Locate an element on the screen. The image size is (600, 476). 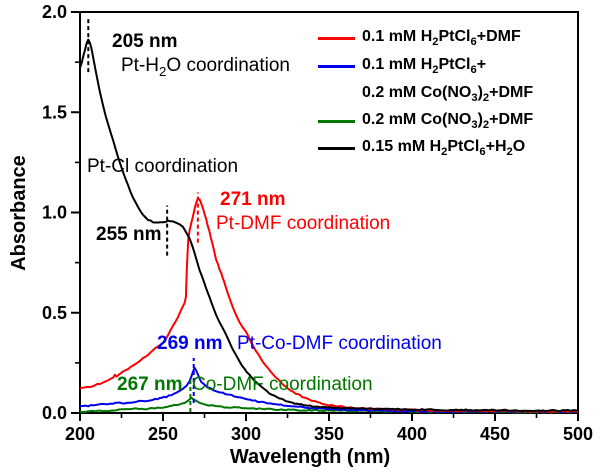
legend-label-0: 0.1 mM H2PtCl6+DMF is located at coordinates (441, 38).